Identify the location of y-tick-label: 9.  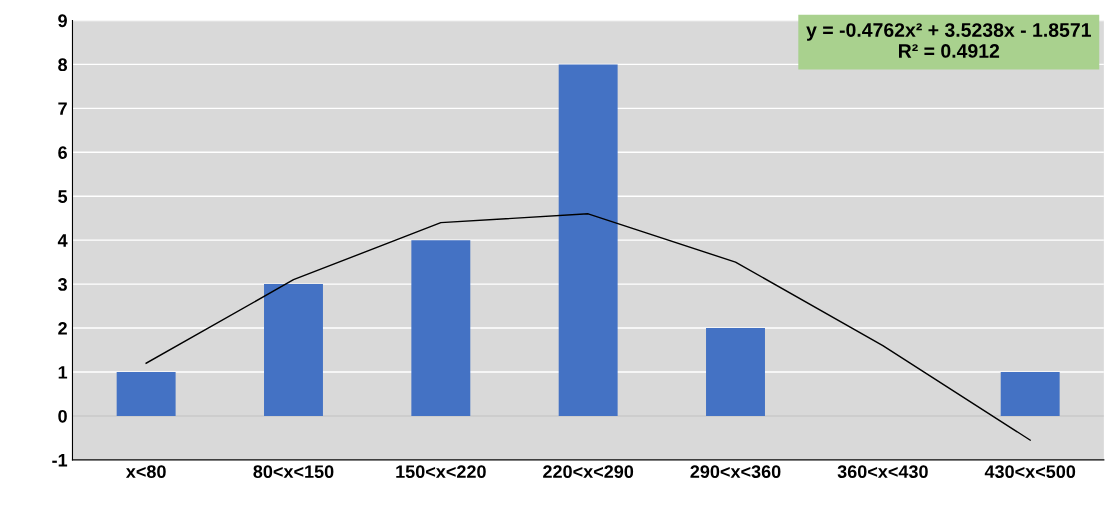
(62, 21).